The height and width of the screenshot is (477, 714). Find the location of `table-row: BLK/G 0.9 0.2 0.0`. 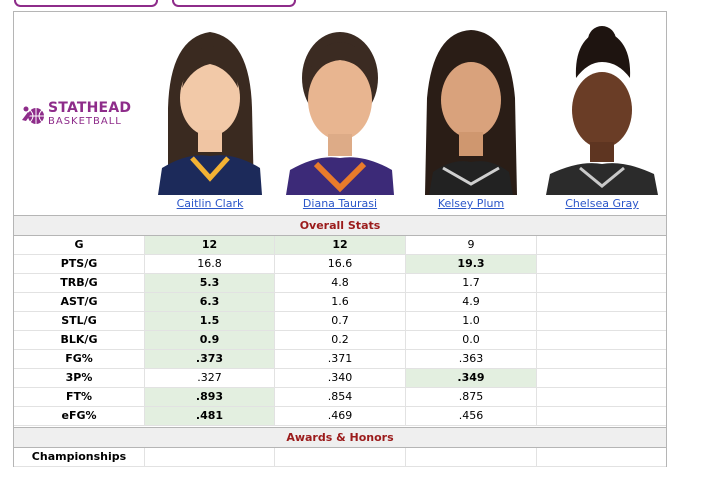

table-row: BLK/G 0.9 0.2 0.0 is located at coordinates (340, 340).